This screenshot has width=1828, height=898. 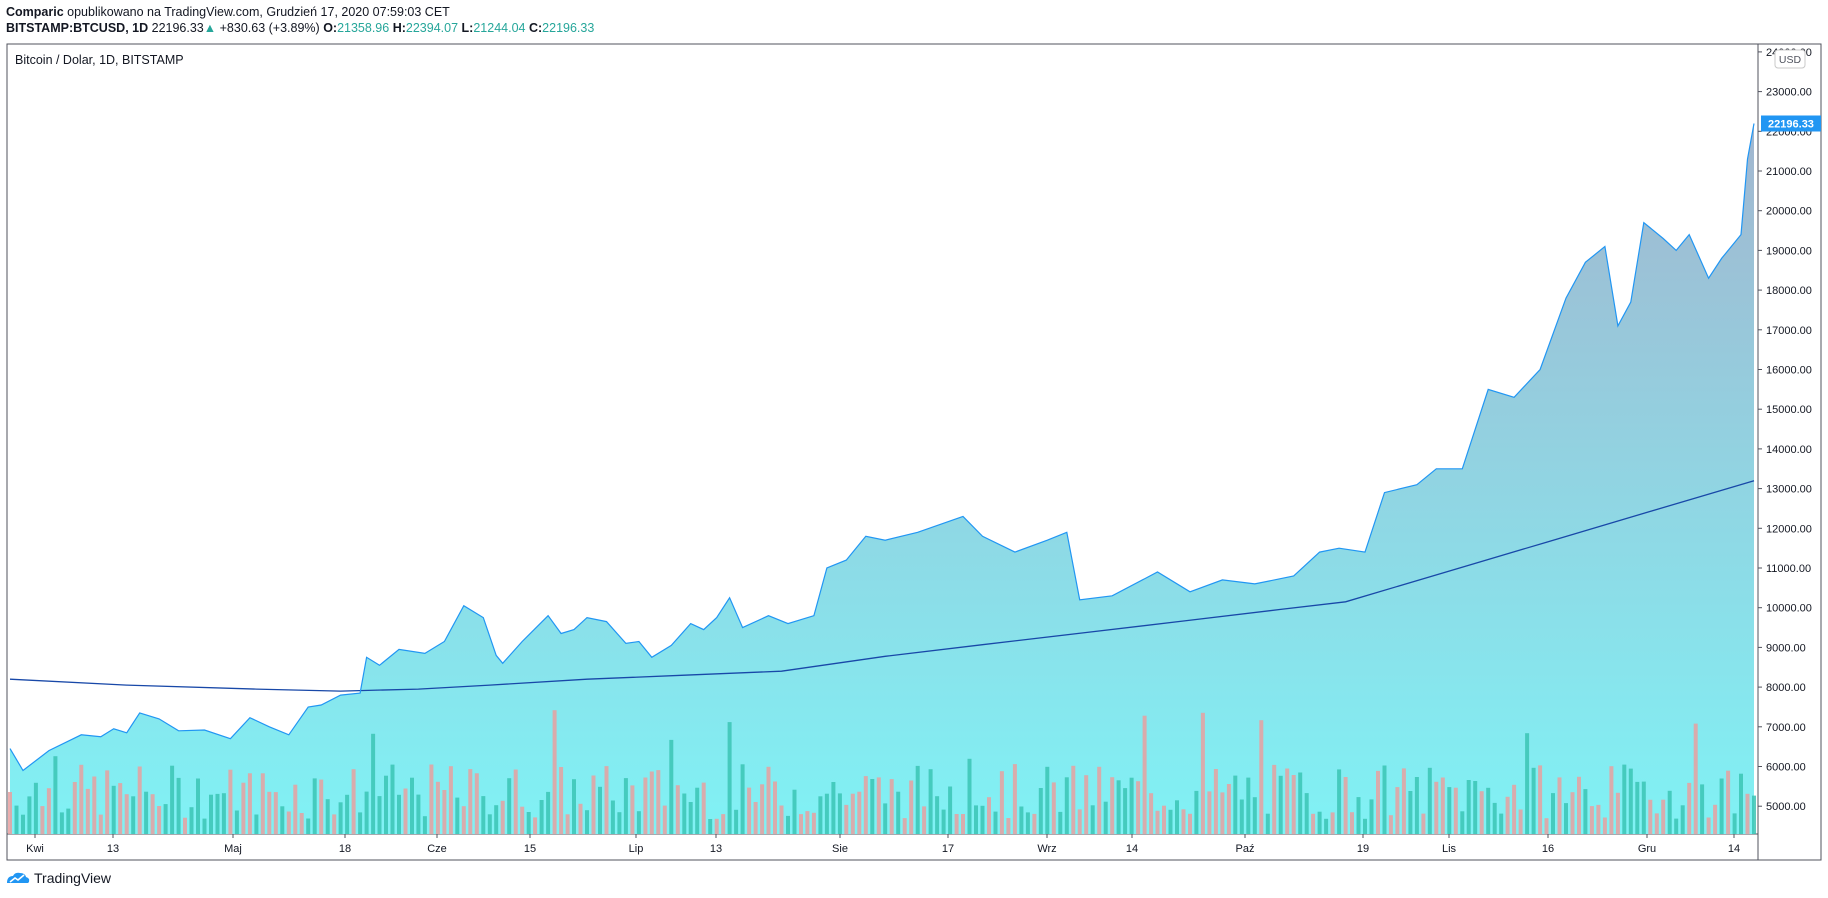 What do you see at coordinates (99, 60) in the screenshot?
I see `chart-title: Bitcoin / Dolar, 1D, BITSTAMP` at bounding box center [99, 60].